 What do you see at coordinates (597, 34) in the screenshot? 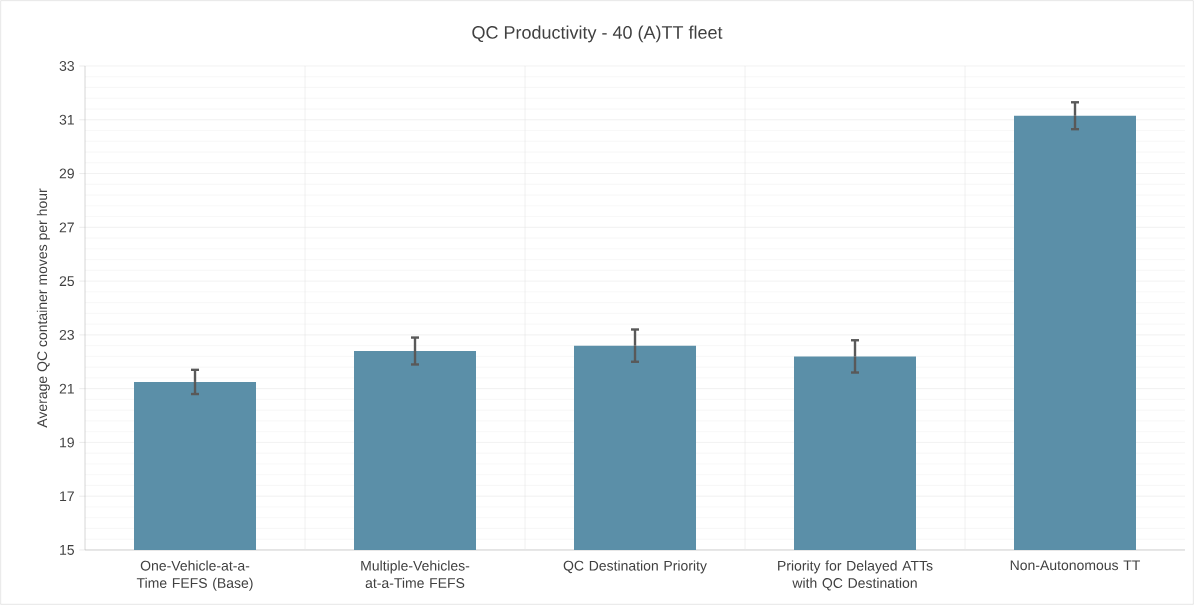
I see `chart-title: QC Productivity - 40 (A)TT fleet` at bounding box center [597, 34].